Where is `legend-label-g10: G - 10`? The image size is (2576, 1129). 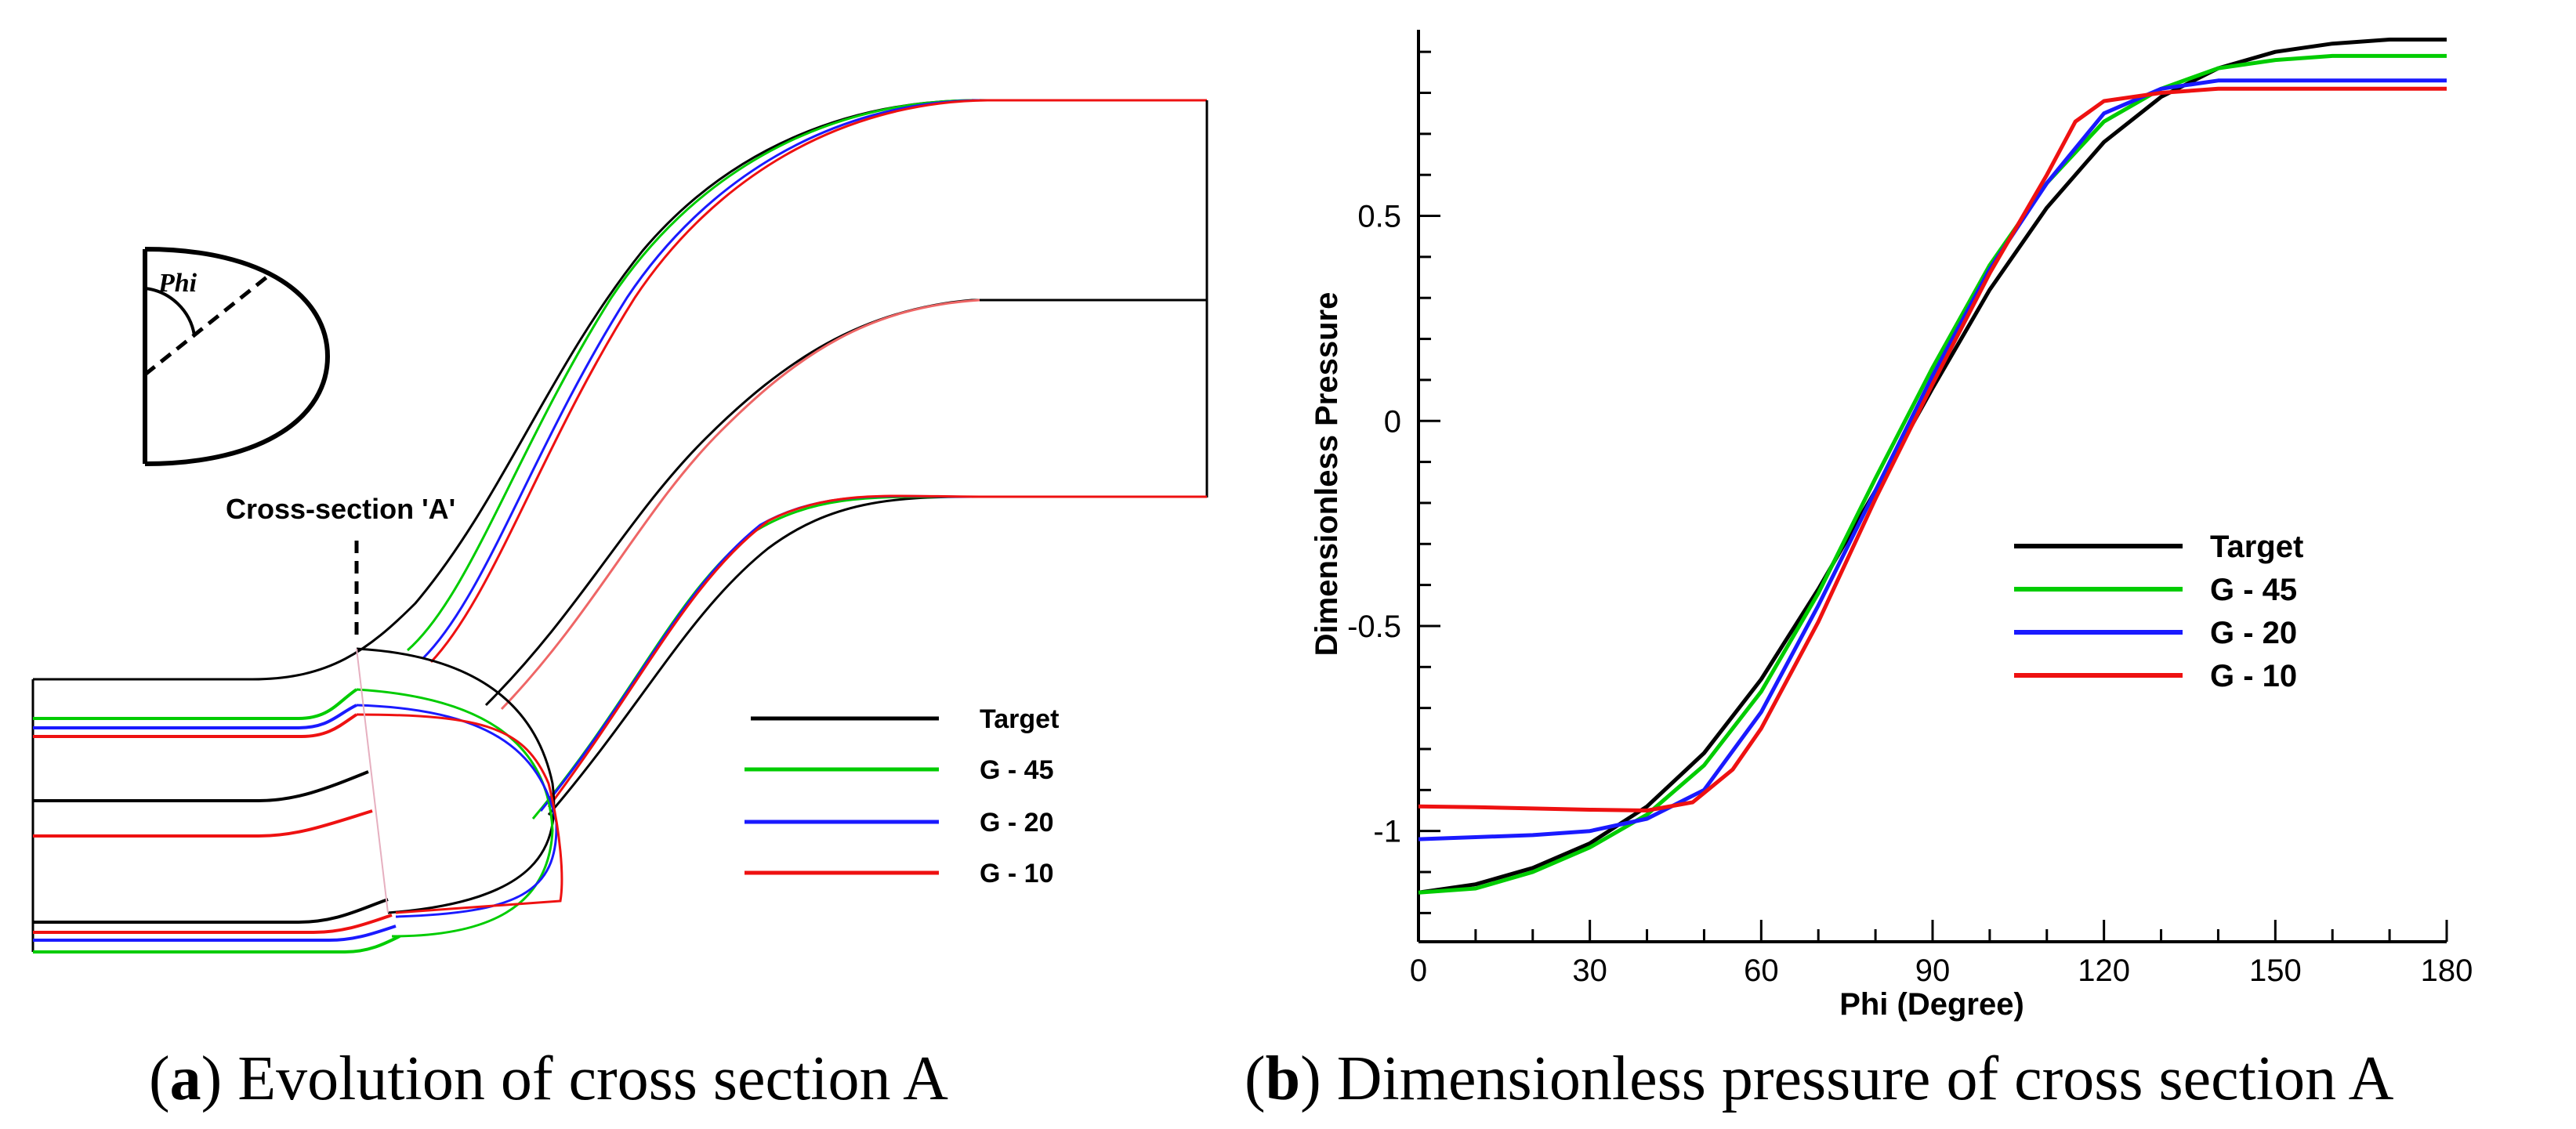 legend-label-g10: G - 10 is located at coordinates (2253, 676).